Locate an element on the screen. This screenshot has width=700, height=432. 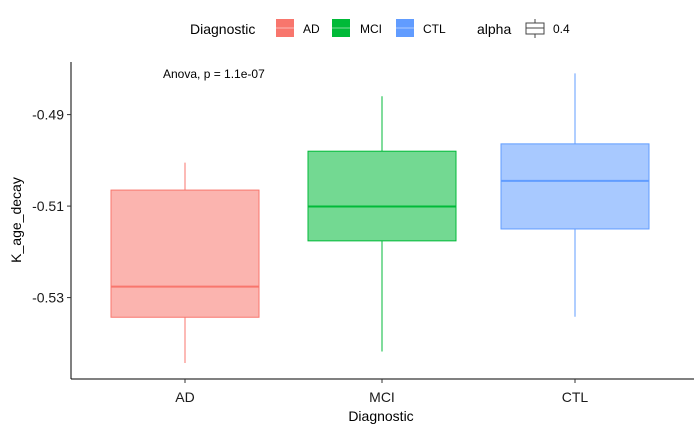
y-tick-label: -0.53 is located at coordinates (48, 298).